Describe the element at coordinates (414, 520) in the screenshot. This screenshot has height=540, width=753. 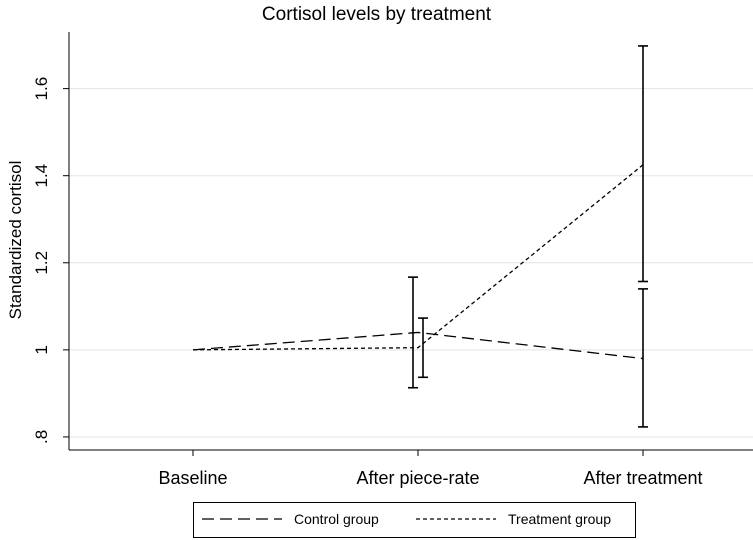
I see `legend: Control group Treatment group` at that location.